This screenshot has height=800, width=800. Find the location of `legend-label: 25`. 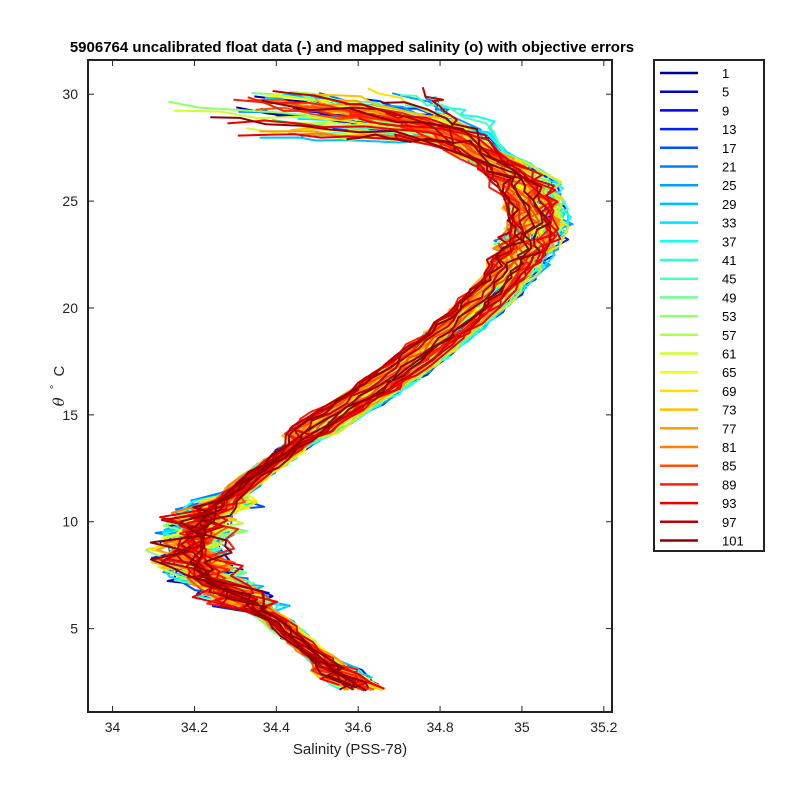

legend-label: 25 is located at coordinates (729, 185).